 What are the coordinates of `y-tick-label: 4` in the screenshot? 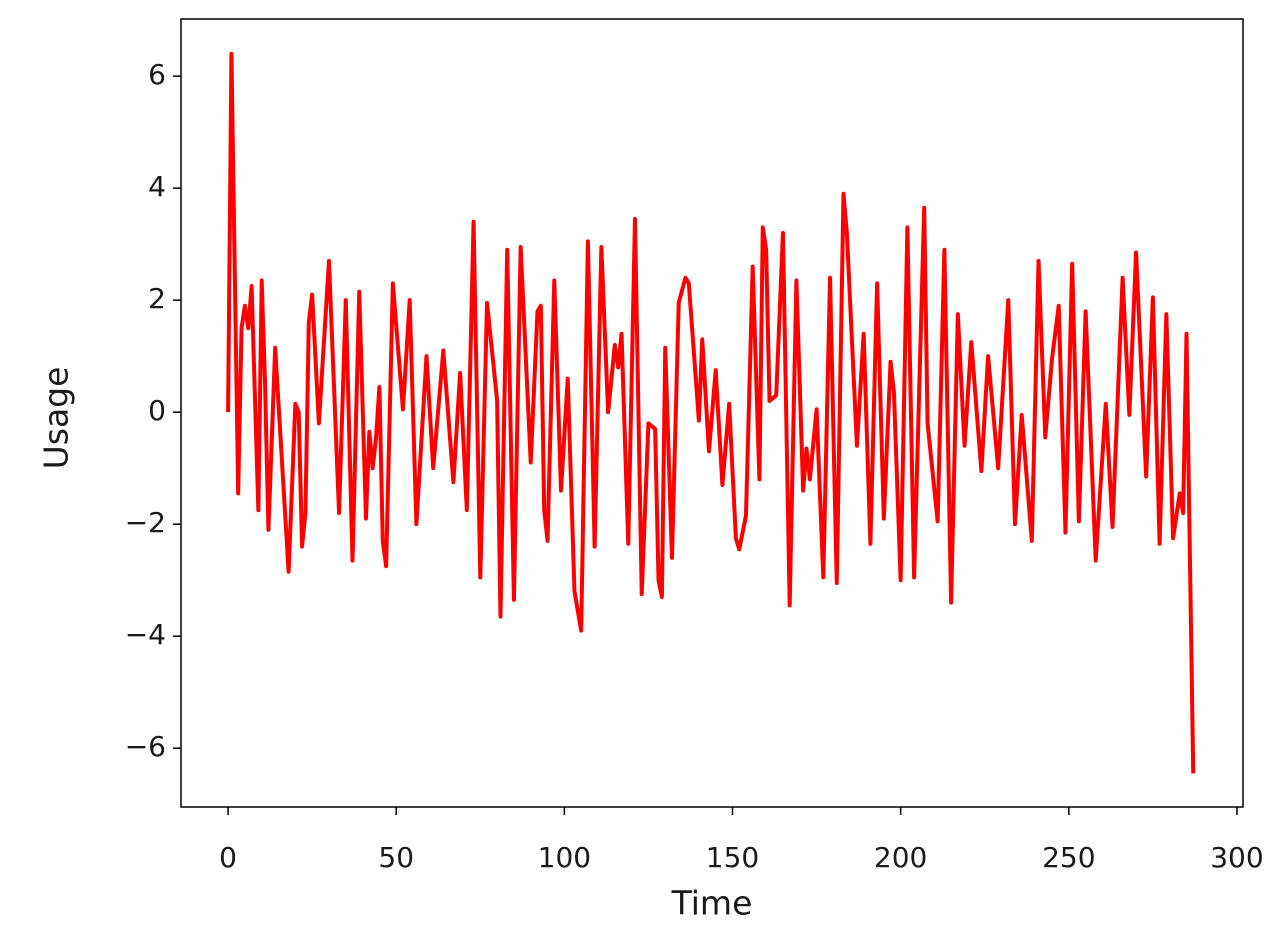 It's located at (157, 186).